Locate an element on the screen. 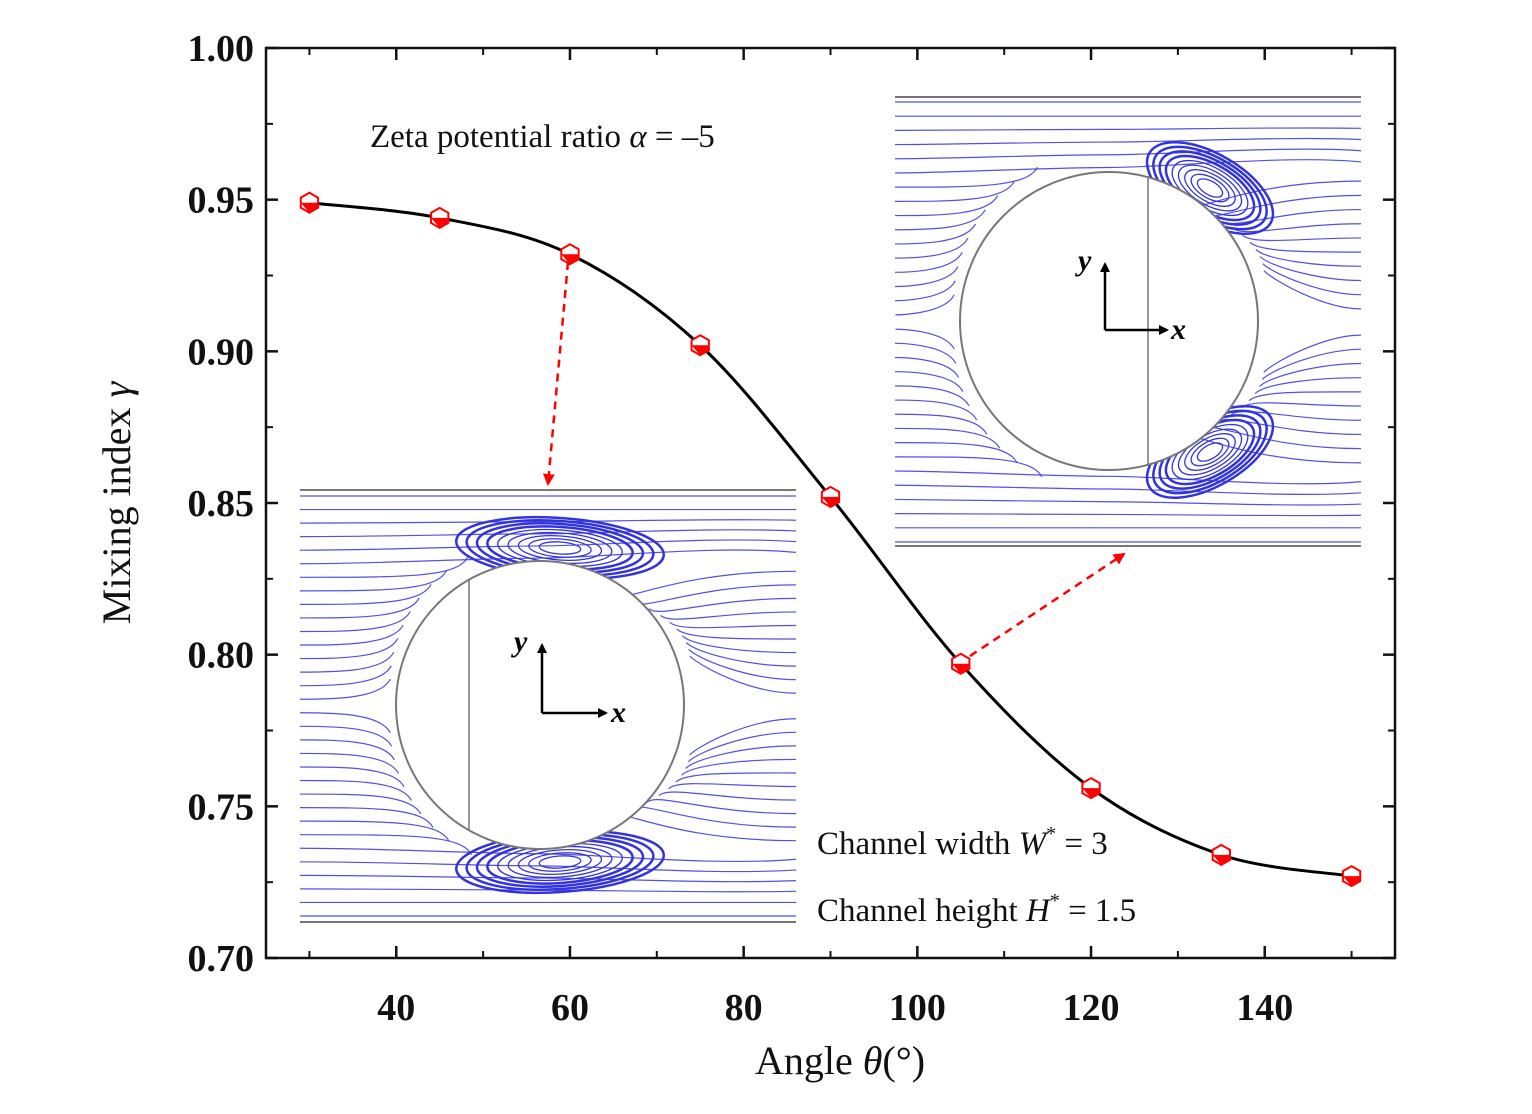 The height and width of the screenshot is (1114, 1532). streamline-inset-105deg: y x is located at coordinates (1128, 322).